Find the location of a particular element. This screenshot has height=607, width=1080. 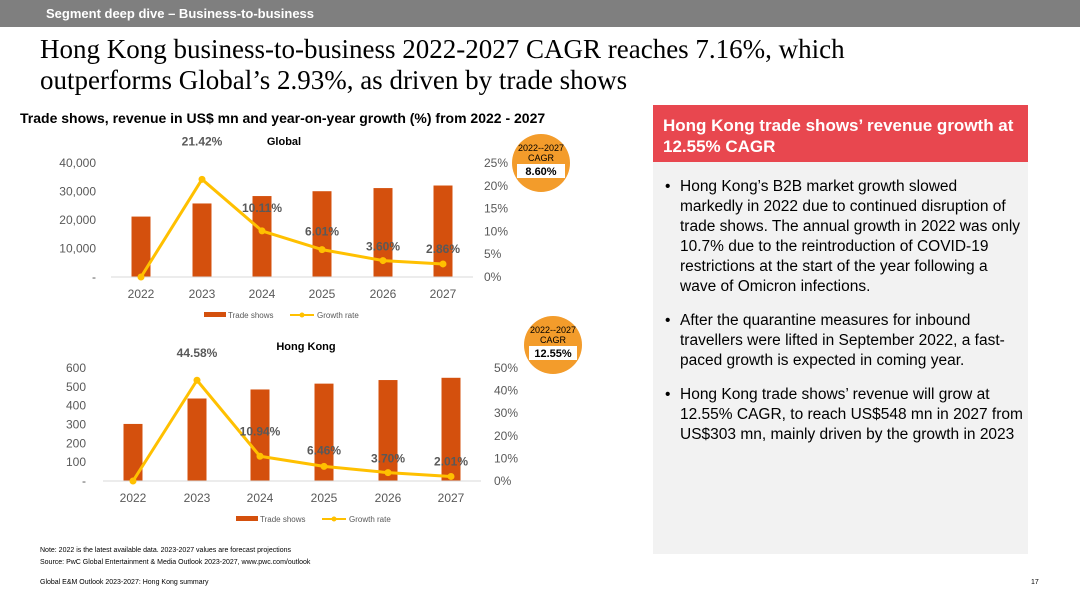

y-right-tick-label: 30% is located at coordinates (506, 413).